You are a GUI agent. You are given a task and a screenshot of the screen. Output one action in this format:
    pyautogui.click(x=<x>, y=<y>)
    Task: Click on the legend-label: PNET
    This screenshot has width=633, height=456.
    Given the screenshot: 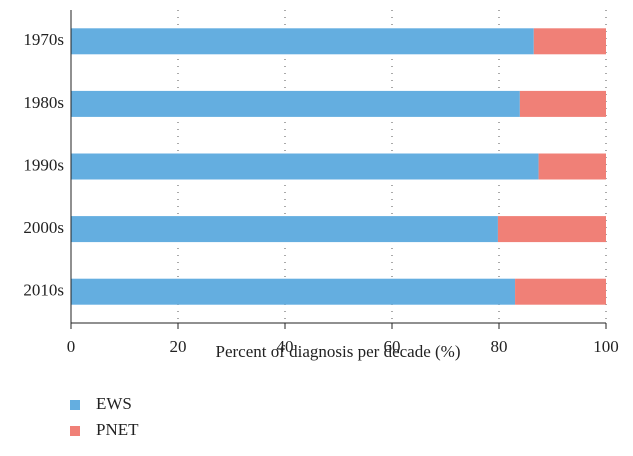 What is the action you would take?
    pyautogui.click(x=117, y=429)
    